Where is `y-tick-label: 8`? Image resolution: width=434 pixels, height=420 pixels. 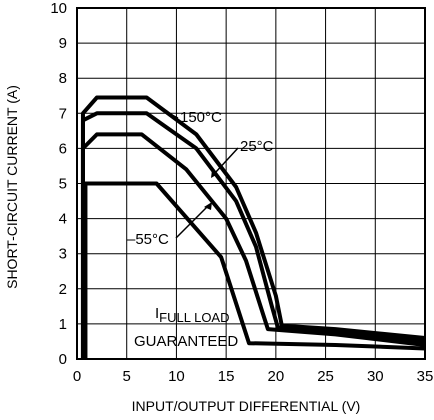 y-tick-label: 8 is located at coordinates (63, 78).